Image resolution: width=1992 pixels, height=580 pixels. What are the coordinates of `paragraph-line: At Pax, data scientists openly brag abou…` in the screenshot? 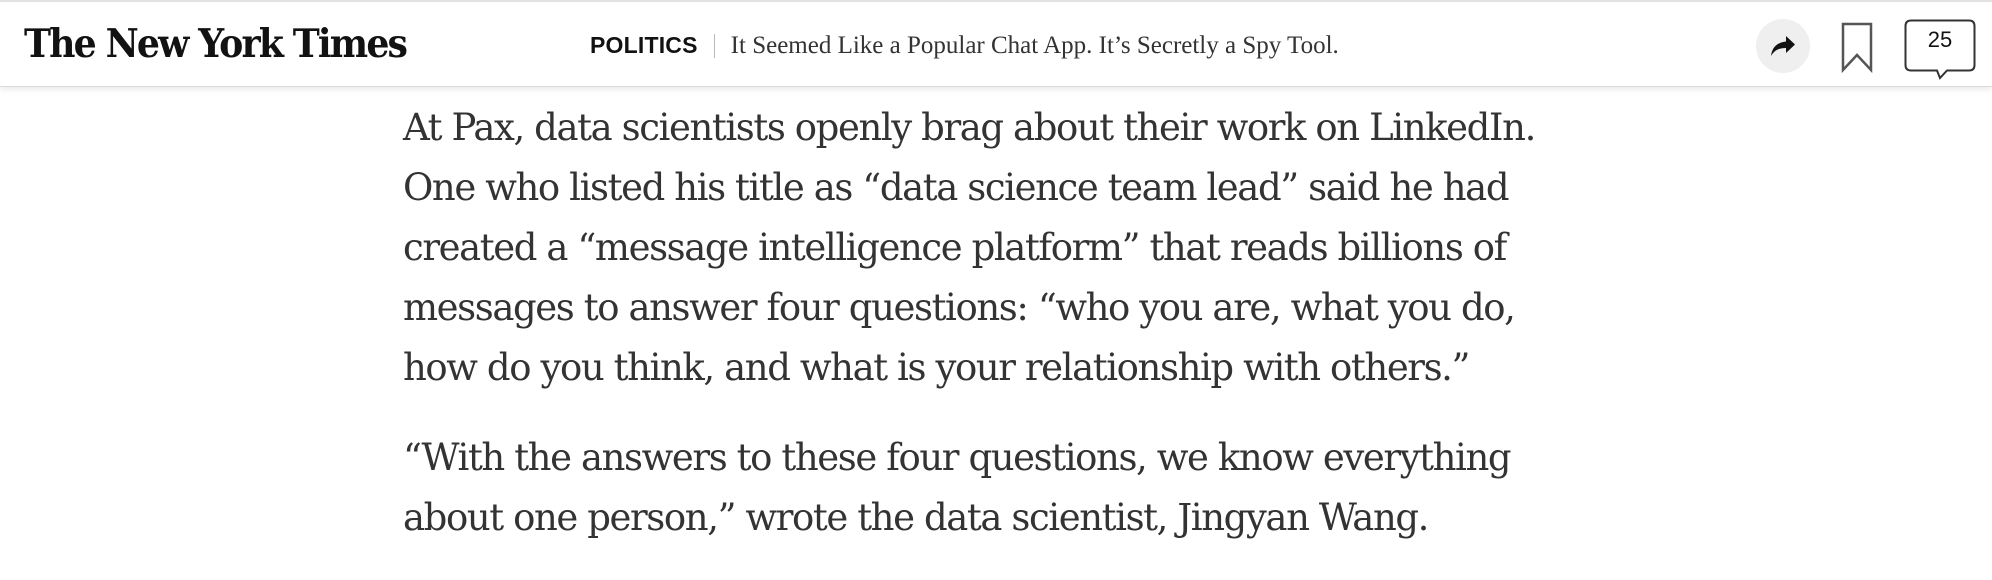 It's located at (969, 127).